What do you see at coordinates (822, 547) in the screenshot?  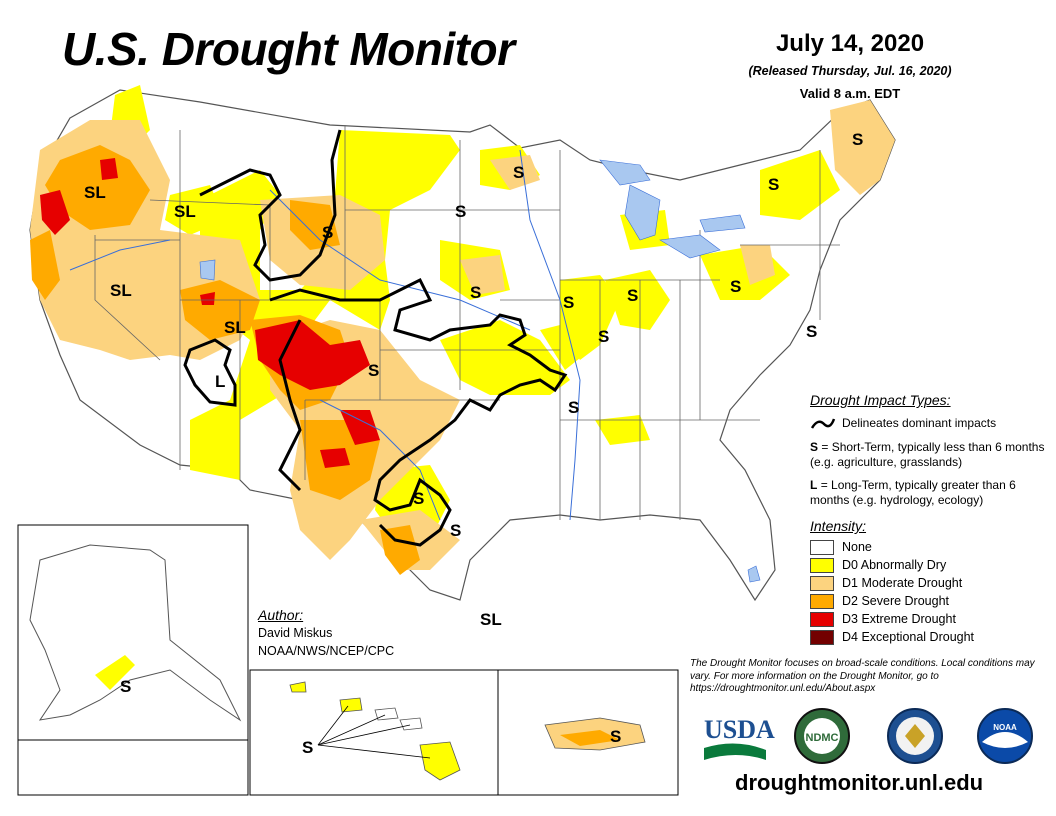 I see `swatch-none` at bounding box center [822, 547].